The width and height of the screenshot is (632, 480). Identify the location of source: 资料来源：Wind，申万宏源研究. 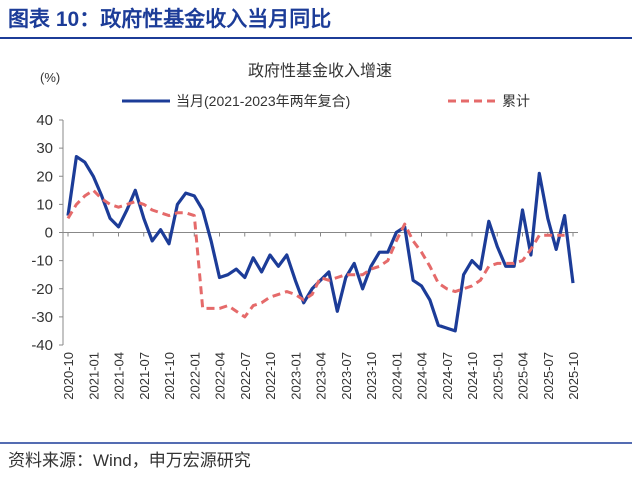
(129, 460).